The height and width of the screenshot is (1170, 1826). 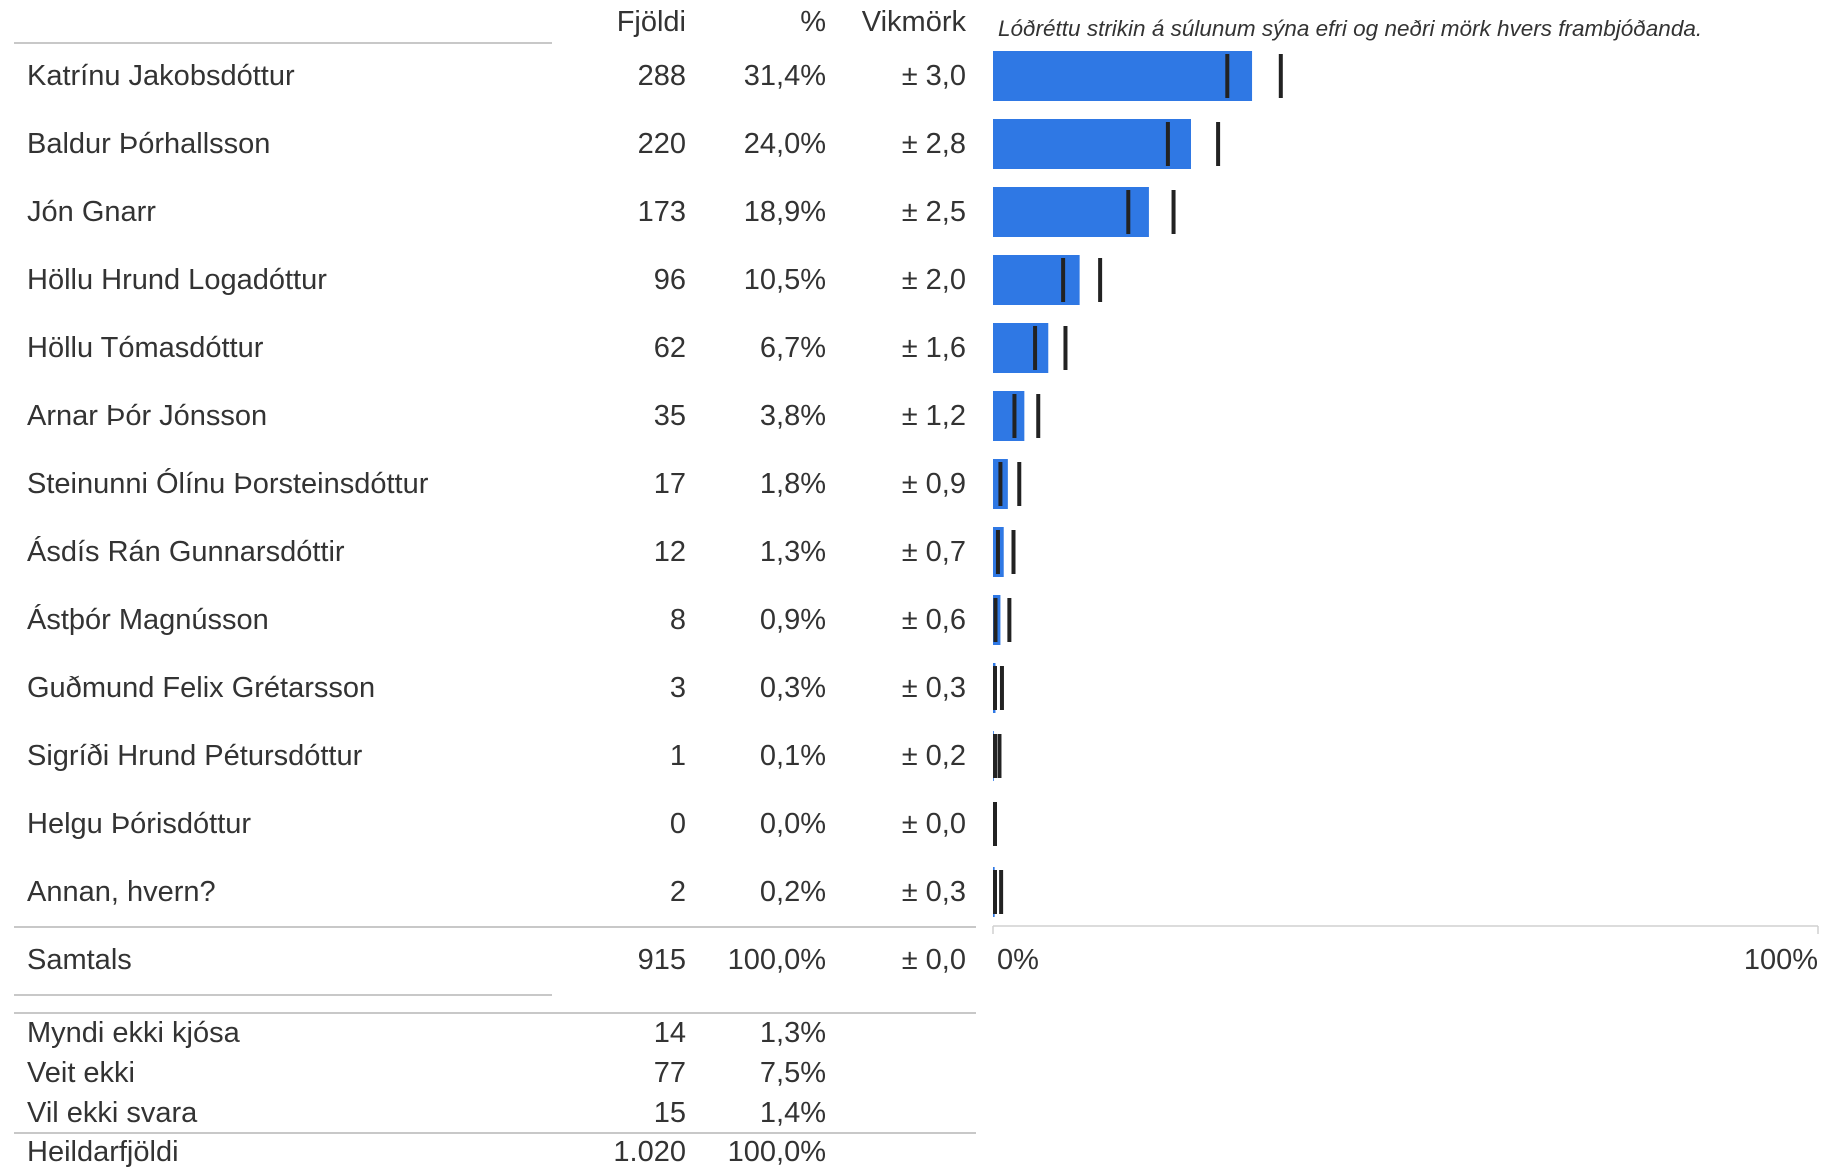 I want to click on extra-count: 15, so click(x=669, y=1113).